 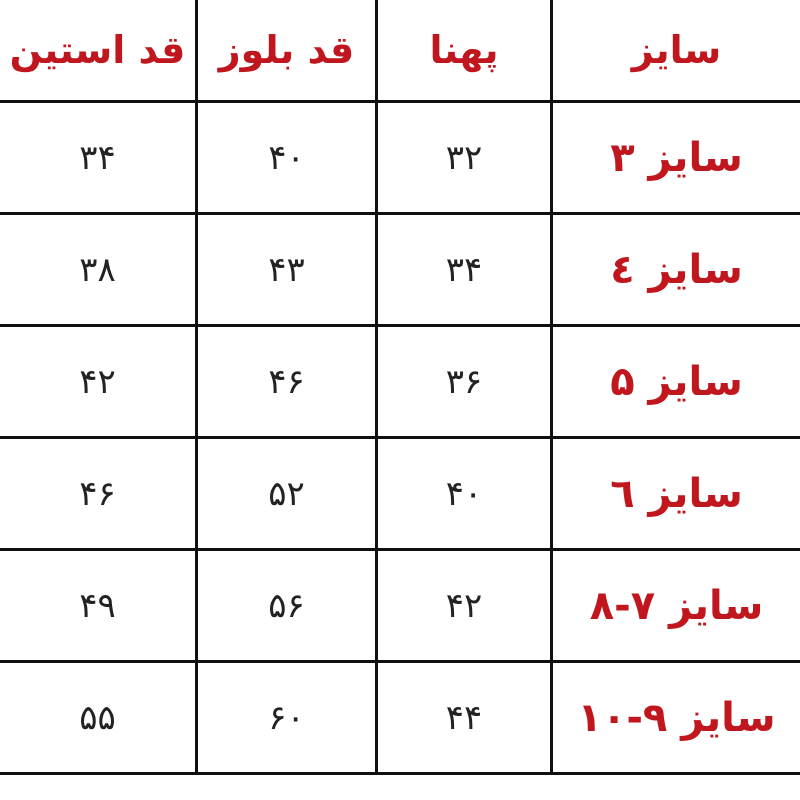 I want to click on value-cell: ۴۹, so click(x=97, y=607).